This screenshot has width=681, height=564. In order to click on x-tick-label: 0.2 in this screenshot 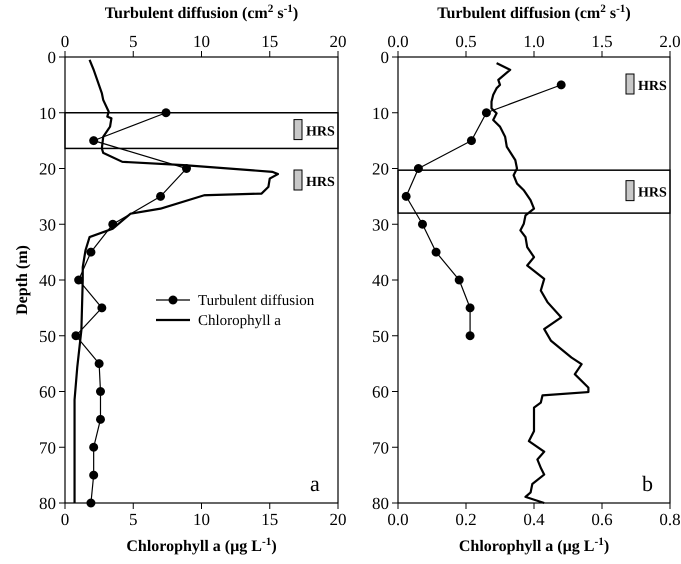, I will do `click(466, 519)`.